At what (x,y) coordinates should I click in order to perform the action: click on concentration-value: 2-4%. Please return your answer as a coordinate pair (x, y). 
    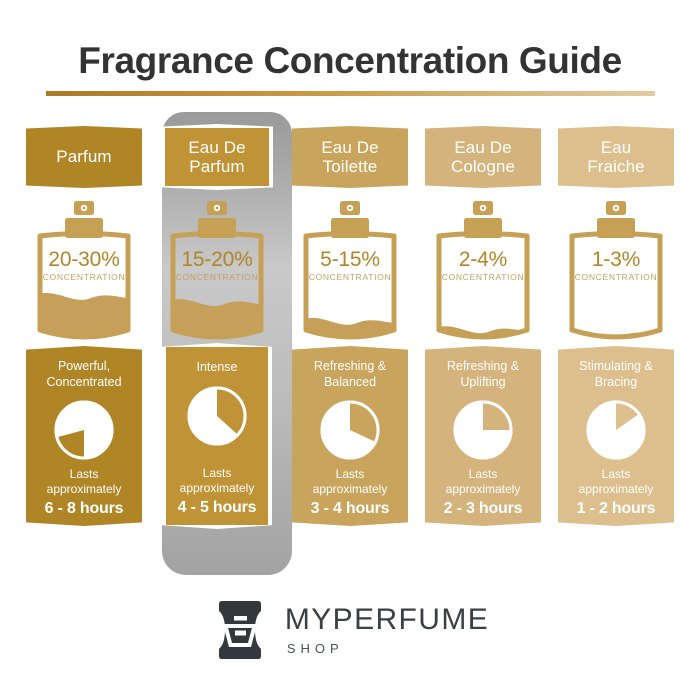
    Looking at the image, I should click on (483, 259).